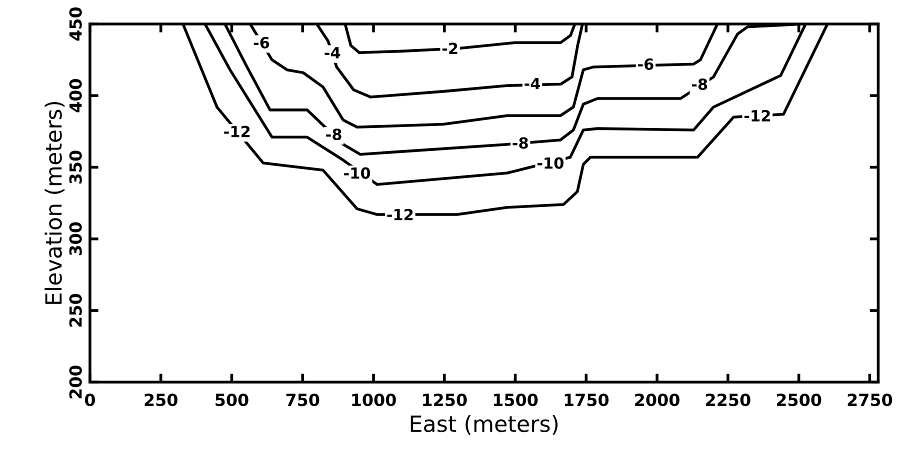 The height and width of the screenshot is (461, 905). Describe the element at coordinates (303, 400) in the screenshot. I see `x-tick-label: 750` at that location.